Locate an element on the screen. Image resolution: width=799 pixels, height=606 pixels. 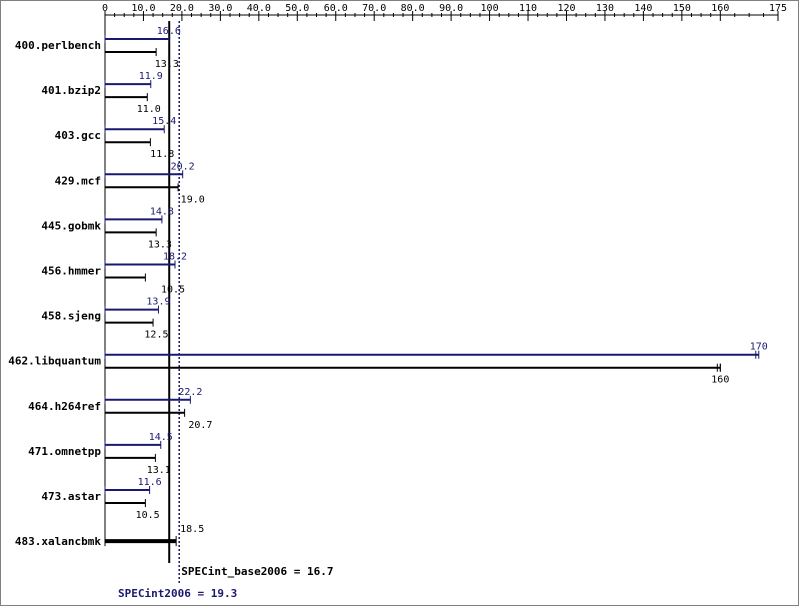
benchmark-label: 456.hmmer is located at coordinates (71, 271).